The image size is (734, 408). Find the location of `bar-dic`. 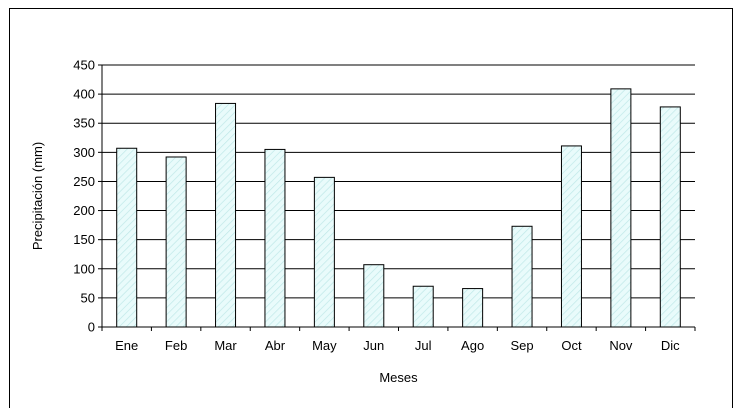

bar-dic is located at coordinates (670, 217).